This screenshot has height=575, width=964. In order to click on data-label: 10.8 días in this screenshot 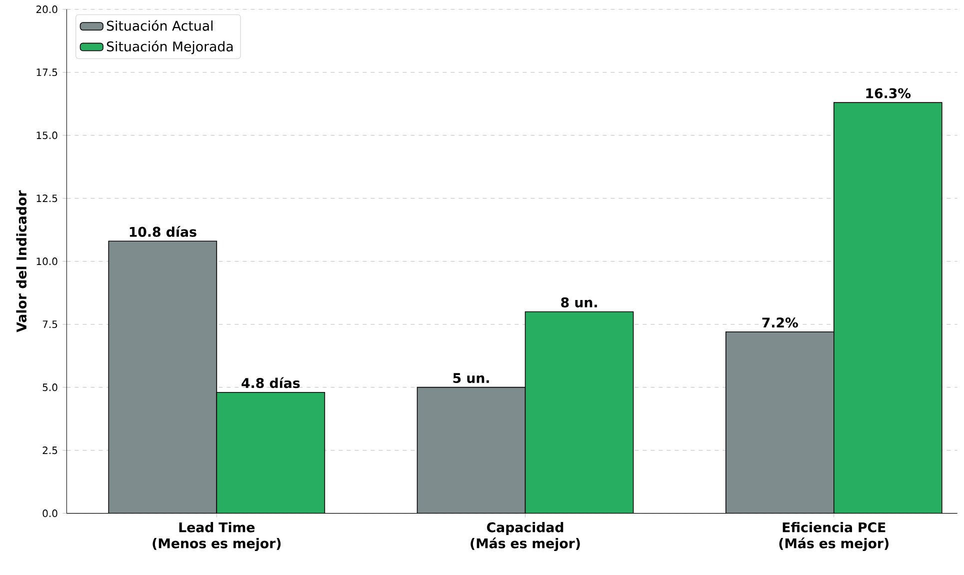, I will do `click(163, 232)`.